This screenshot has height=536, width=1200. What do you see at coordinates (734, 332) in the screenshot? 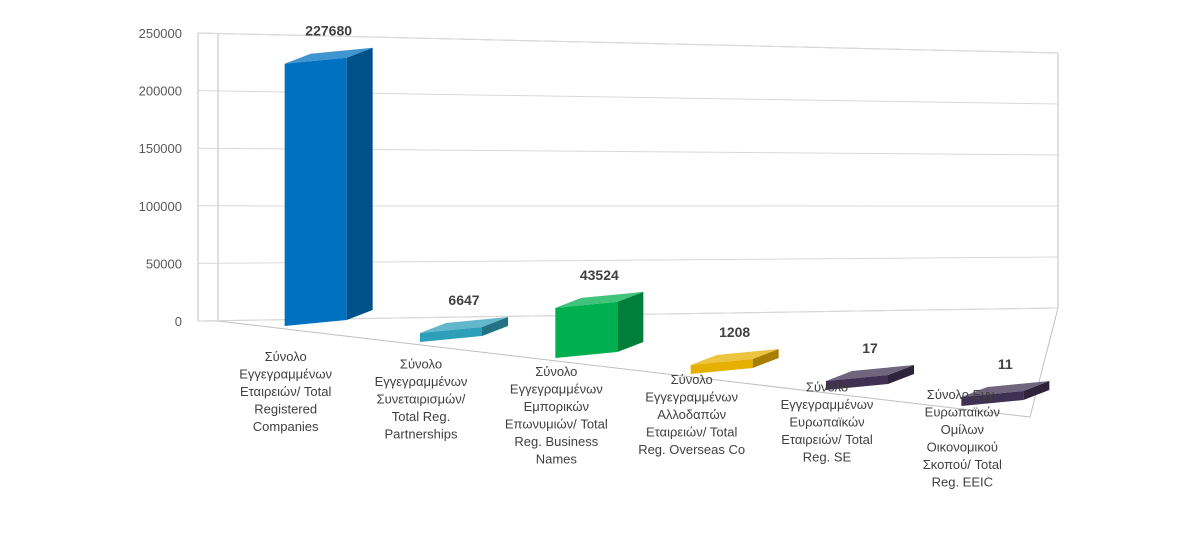
I see `data-label: 1208` at bounding box center [734, 332].